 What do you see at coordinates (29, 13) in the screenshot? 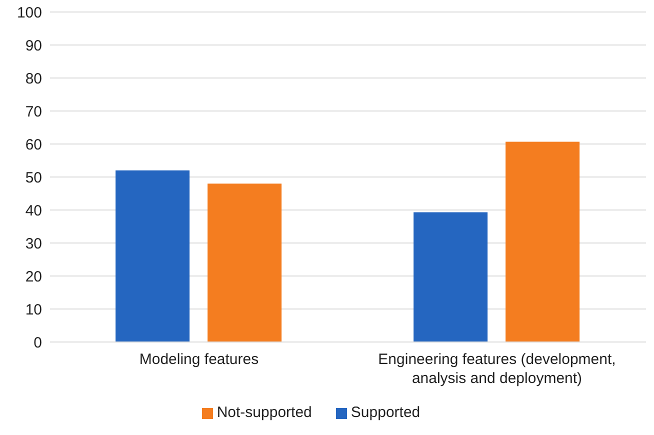
I see `y-tick-label: 100` at bounding box center [29, 13].